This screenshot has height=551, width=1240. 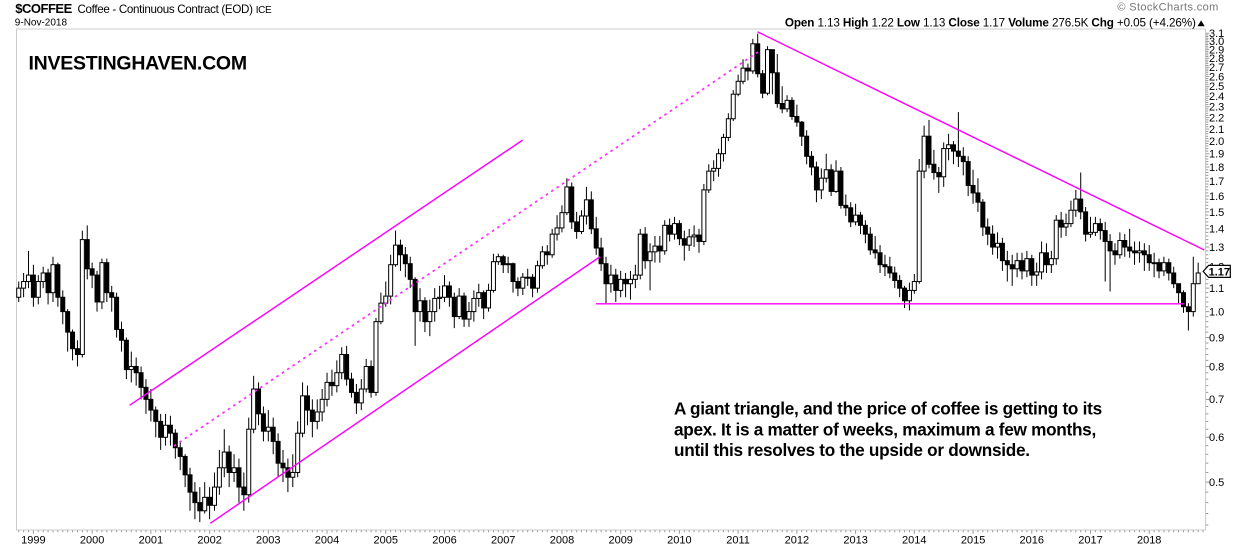 What do you see at coordinates (209, 541) in the screenshot?
I see `svg-text: 2002` at bounding box center [209, 541].